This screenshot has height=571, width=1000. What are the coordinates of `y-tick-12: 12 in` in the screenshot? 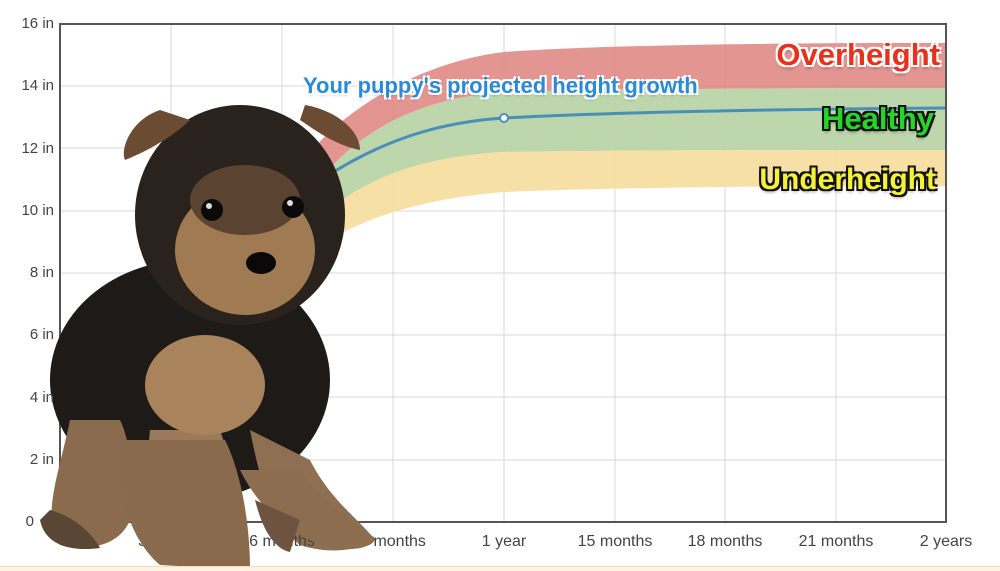 It's located at (37, 148).